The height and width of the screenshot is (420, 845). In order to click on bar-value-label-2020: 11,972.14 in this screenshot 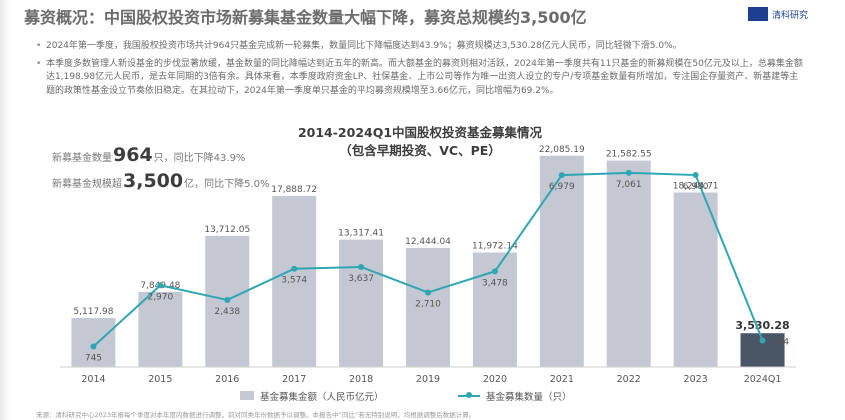, I will do `click(495, 246)`.